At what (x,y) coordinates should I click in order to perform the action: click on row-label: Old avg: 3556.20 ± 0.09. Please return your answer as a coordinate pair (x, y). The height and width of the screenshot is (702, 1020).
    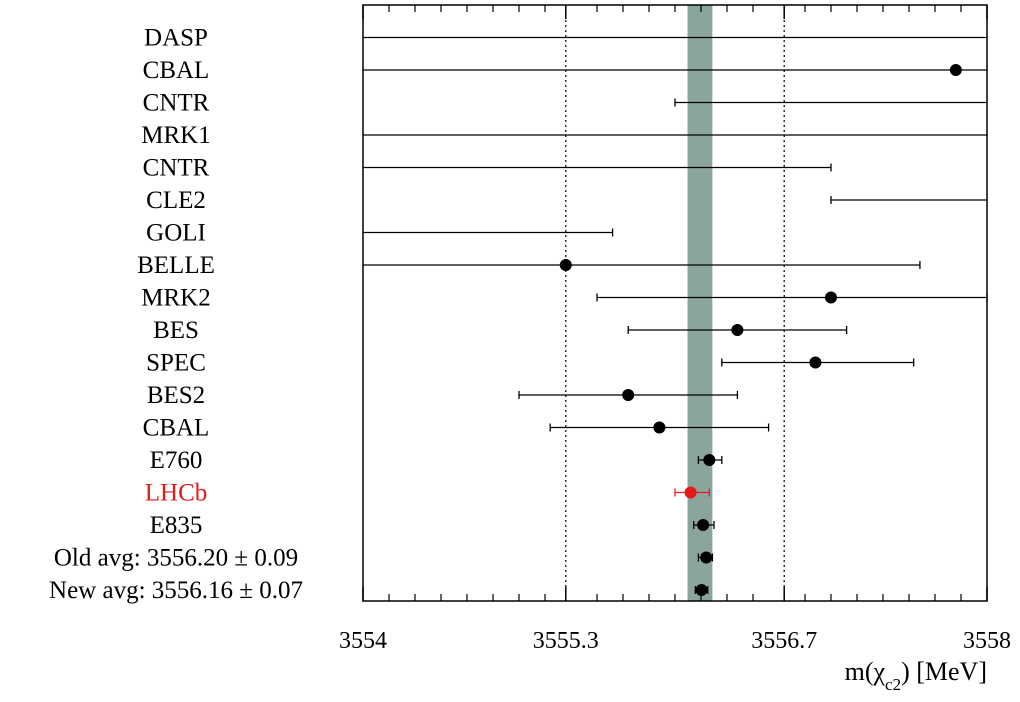
    Looking at the image, I should click on (176, 558).